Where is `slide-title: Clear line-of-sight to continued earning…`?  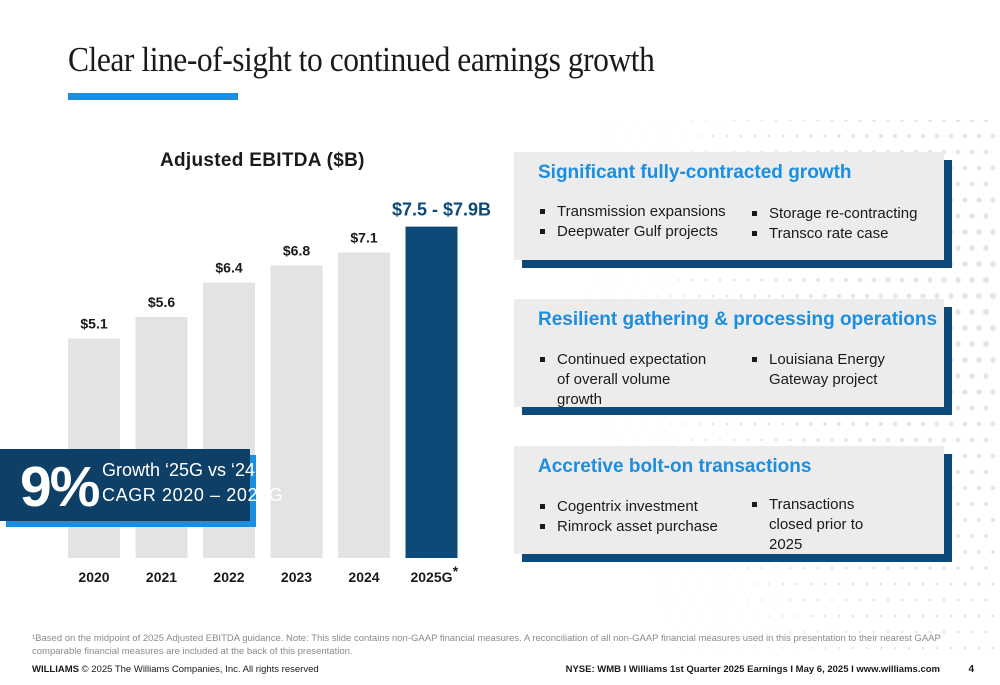 slide-title: Clear line-of-sight to continued earning… is located at coordinates (361, 59).